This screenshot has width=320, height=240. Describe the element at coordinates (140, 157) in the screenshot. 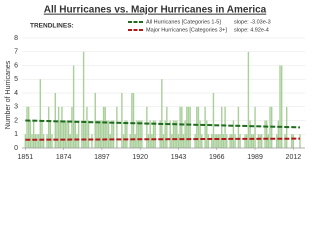

I see `x-tick-label: 1920` at that location.